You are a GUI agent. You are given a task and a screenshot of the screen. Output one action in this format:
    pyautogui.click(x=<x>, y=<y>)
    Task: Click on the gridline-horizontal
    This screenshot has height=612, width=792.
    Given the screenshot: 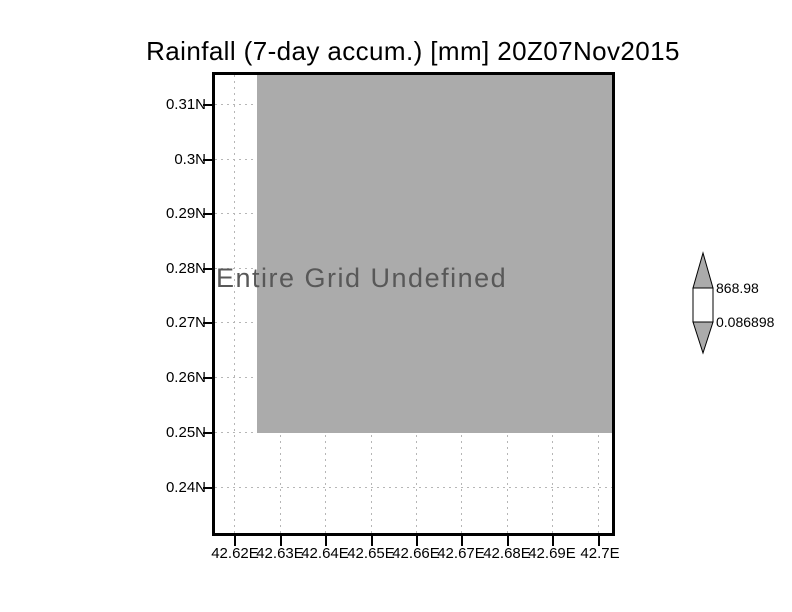 What is the action you would take?
    pyautogui.click(x=413, y=487)
    